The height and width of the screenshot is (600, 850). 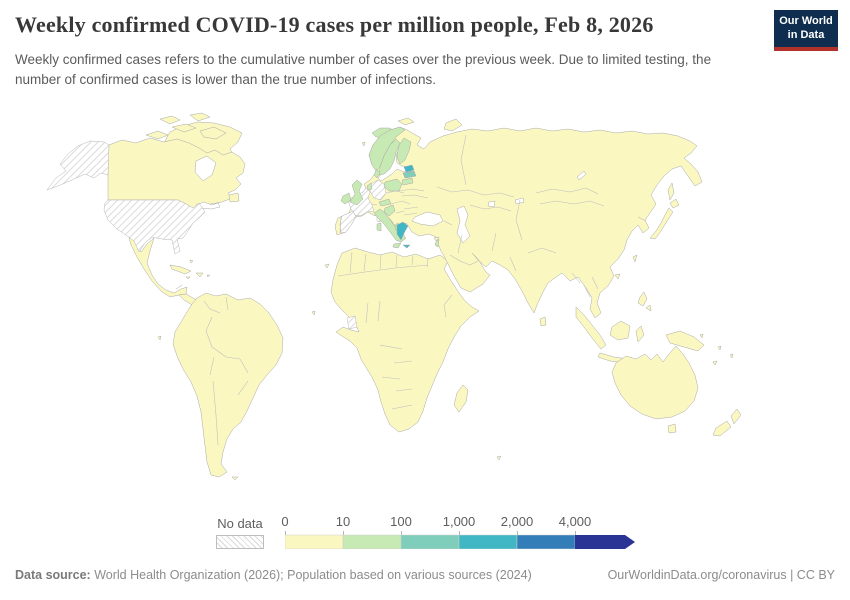 What do you see at coordinates (405, 206) in the screenshot?
I see `bin3-layer` at bounding box center [405, 206].